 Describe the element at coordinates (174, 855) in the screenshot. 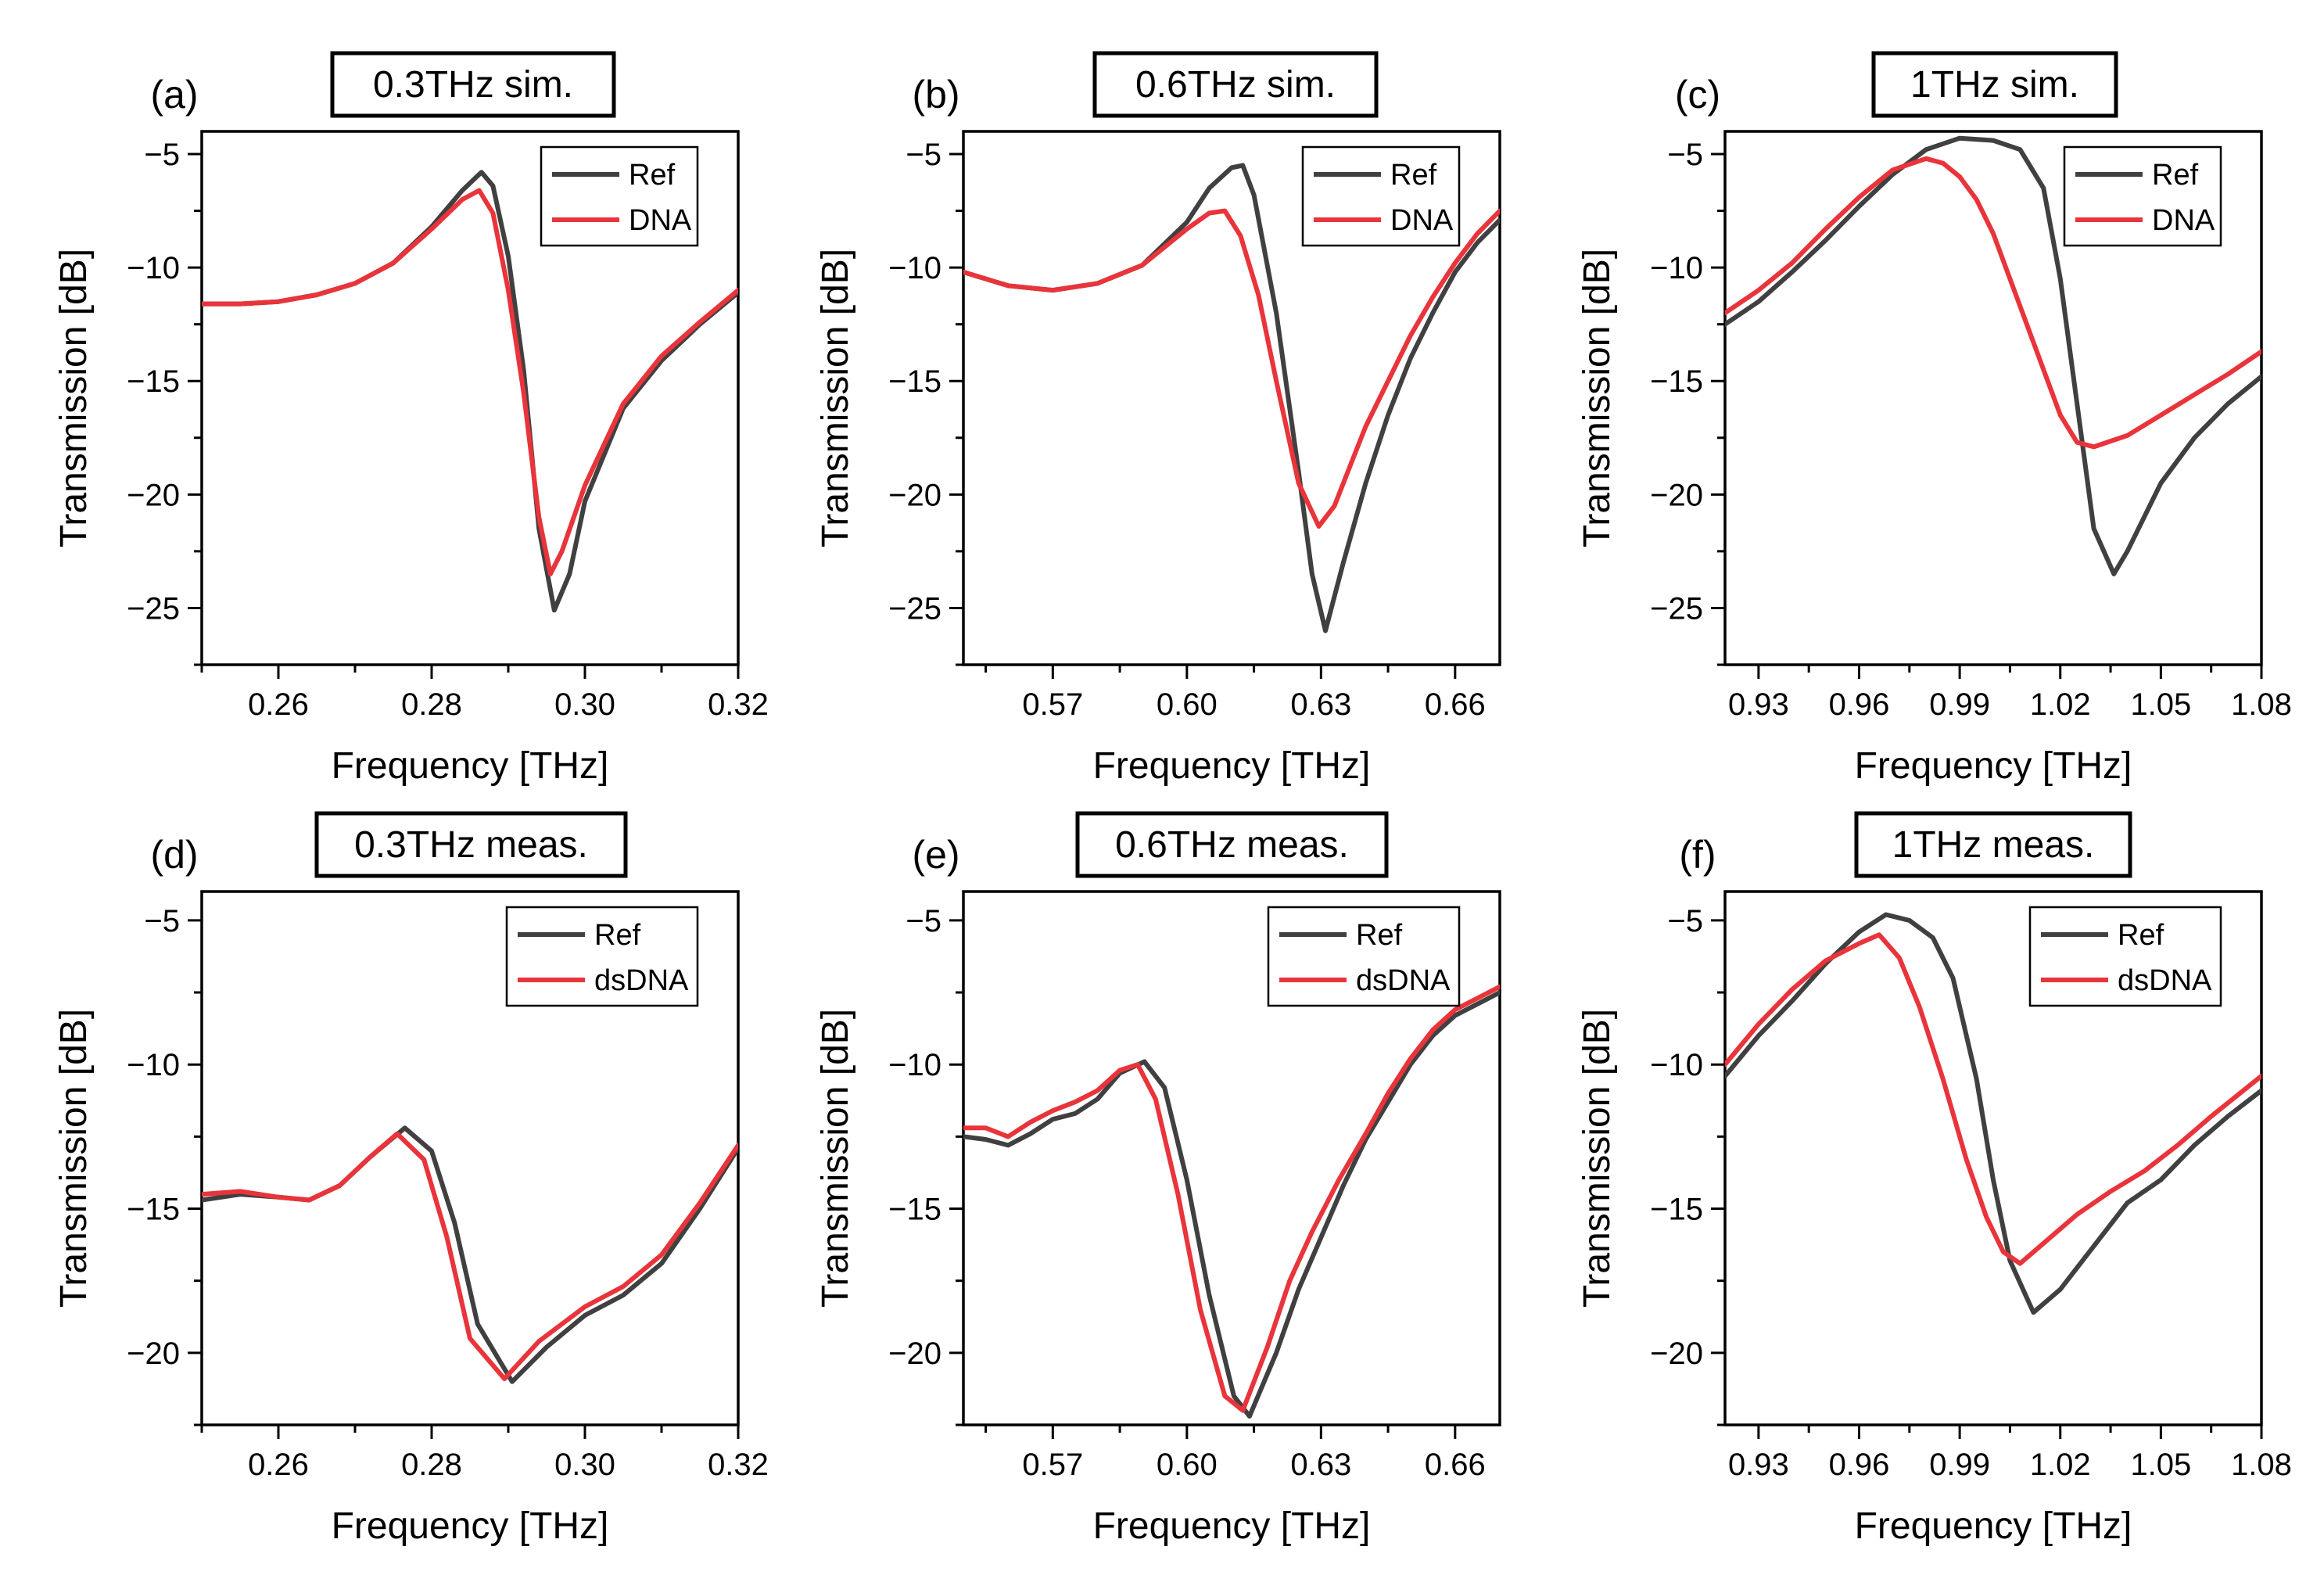

I see `panel-label: (d)` at that location.